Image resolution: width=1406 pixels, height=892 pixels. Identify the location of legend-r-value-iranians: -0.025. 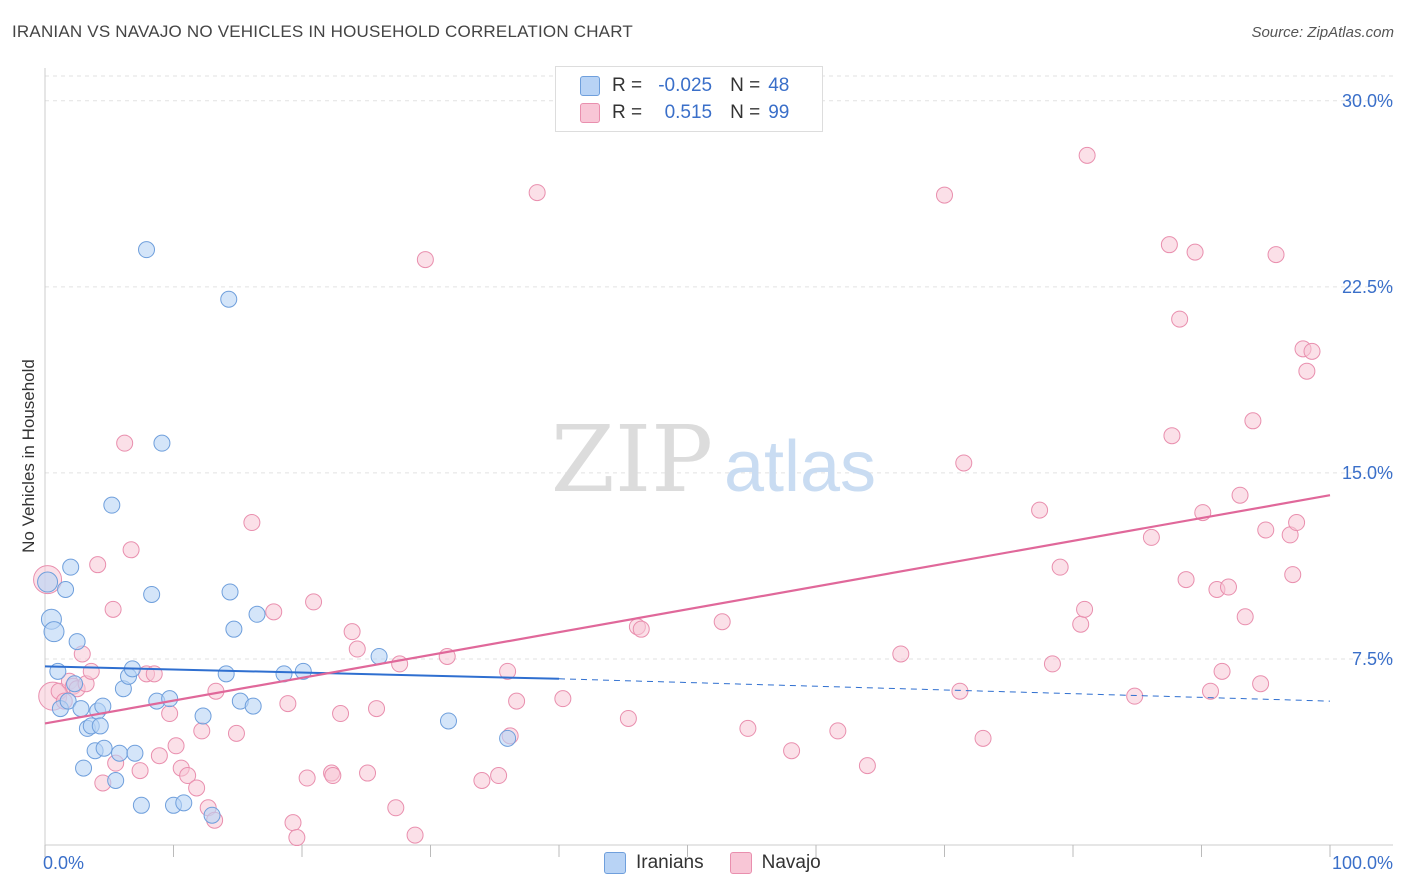
(685, 85).